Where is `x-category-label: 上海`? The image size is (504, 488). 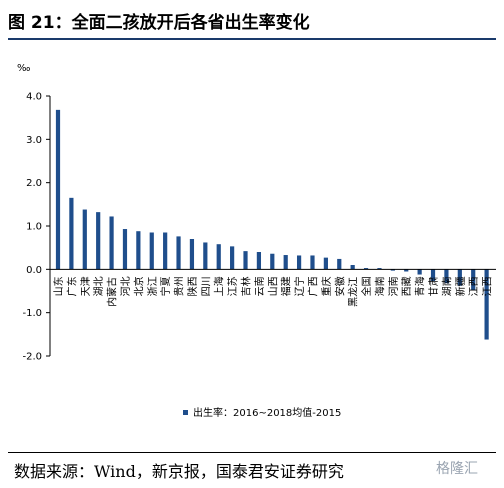 x-category-label: 上海 is located at coordinates (219, 286).